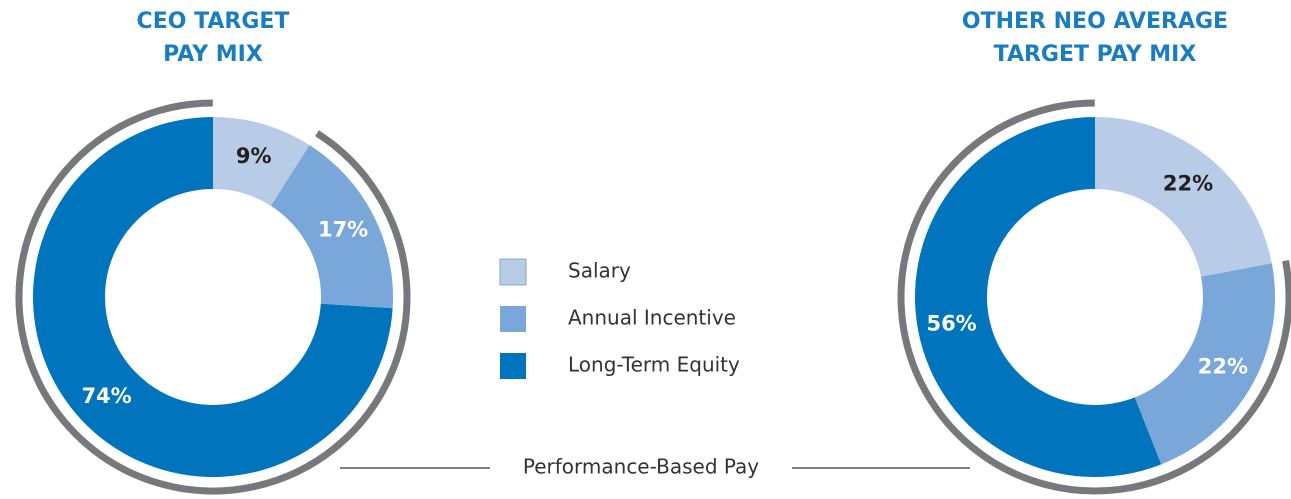 Image resolution: width=1291 pixels, height=499 pixels. I want to click on legend-label: Long-Term Equity, so click(654, 365).